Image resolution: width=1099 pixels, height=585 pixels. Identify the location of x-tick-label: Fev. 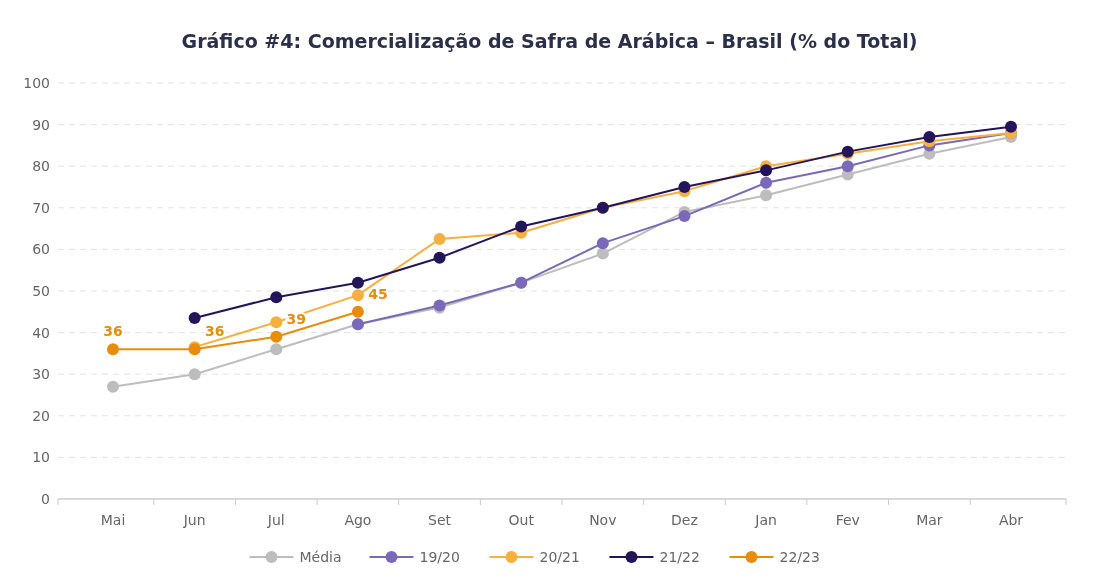
(847, 520).